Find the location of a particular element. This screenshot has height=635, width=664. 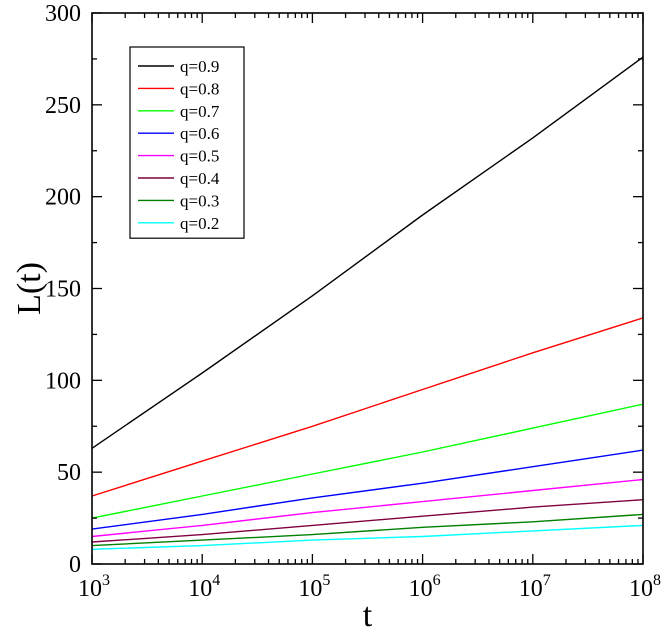

x-axis-title: t is located at coordinates (368, 615).